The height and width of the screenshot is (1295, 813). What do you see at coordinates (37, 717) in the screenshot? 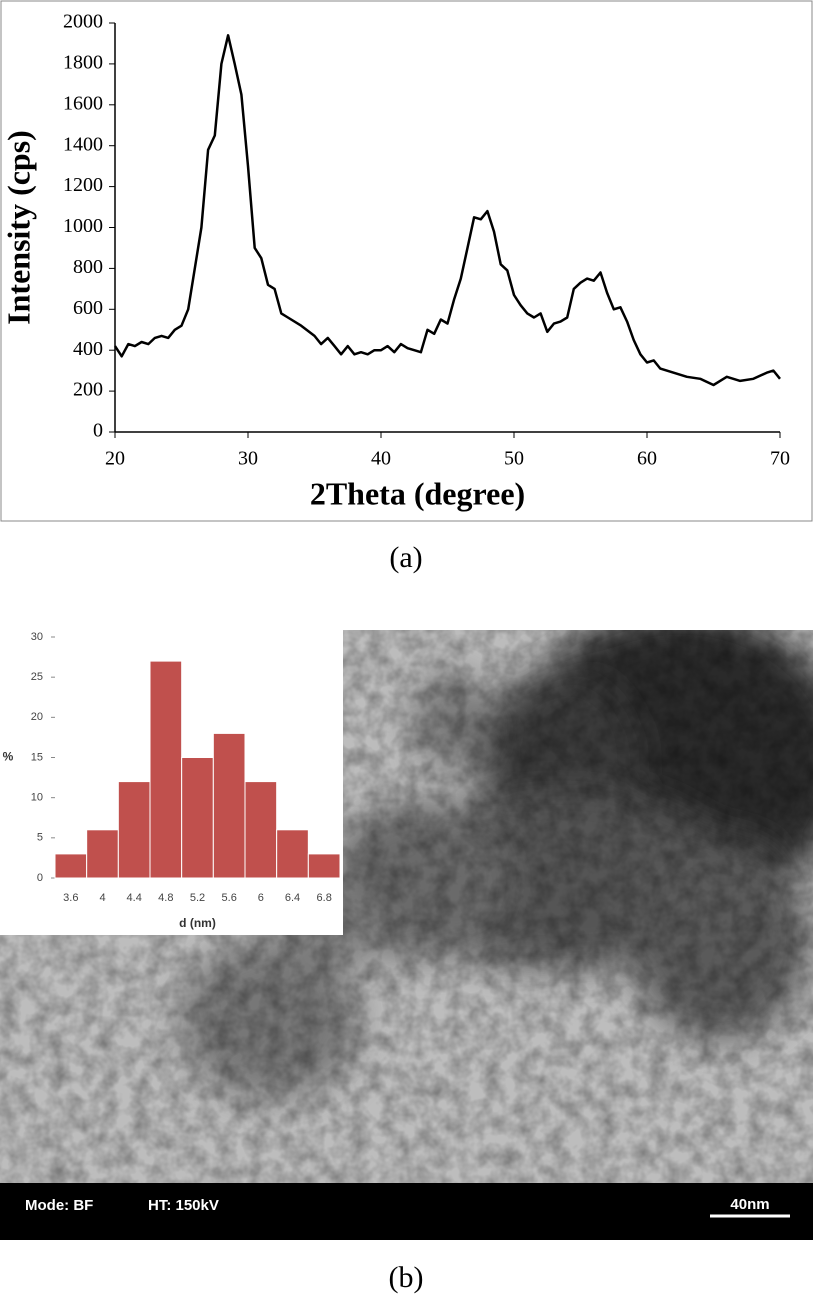
I see `y-tick-label: 20` at bounding box center [37, 717].